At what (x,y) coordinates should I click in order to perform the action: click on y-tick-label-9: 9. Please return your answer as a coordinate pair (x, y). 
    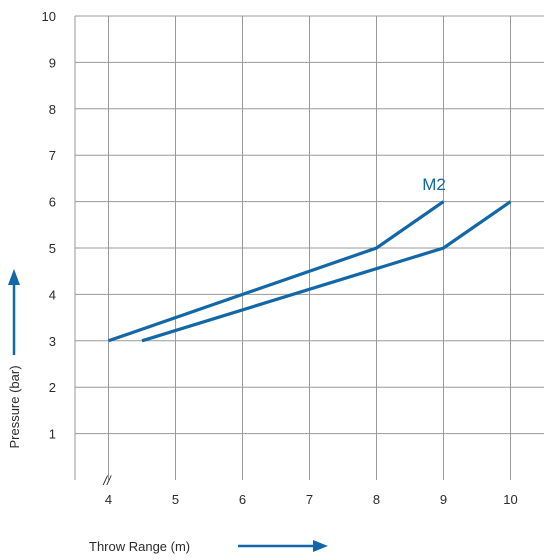
    Looking at the image, I should click on (52, 62).